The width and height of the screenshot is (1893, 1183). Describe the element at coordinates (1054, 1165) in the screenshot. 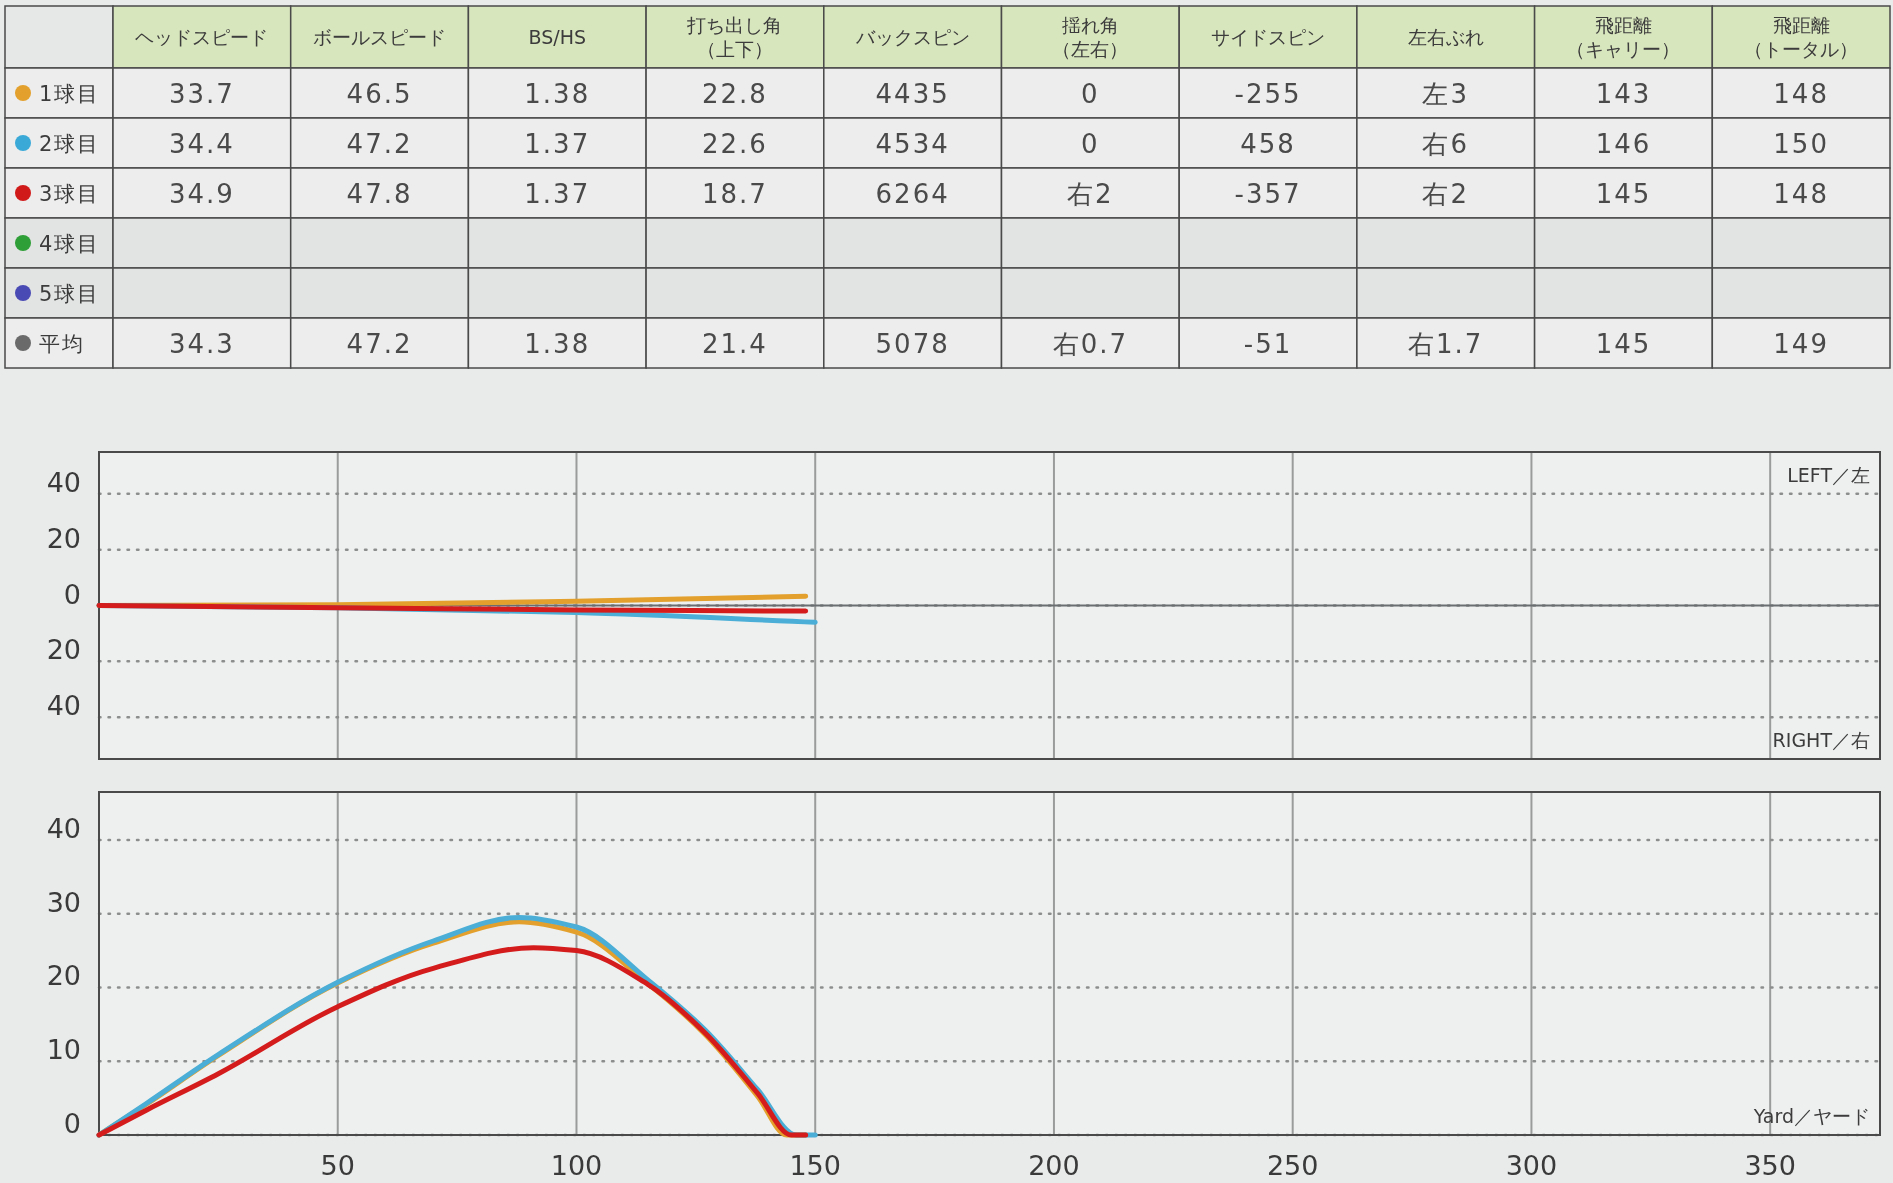

I see `x-tick-label: 200` at that location.